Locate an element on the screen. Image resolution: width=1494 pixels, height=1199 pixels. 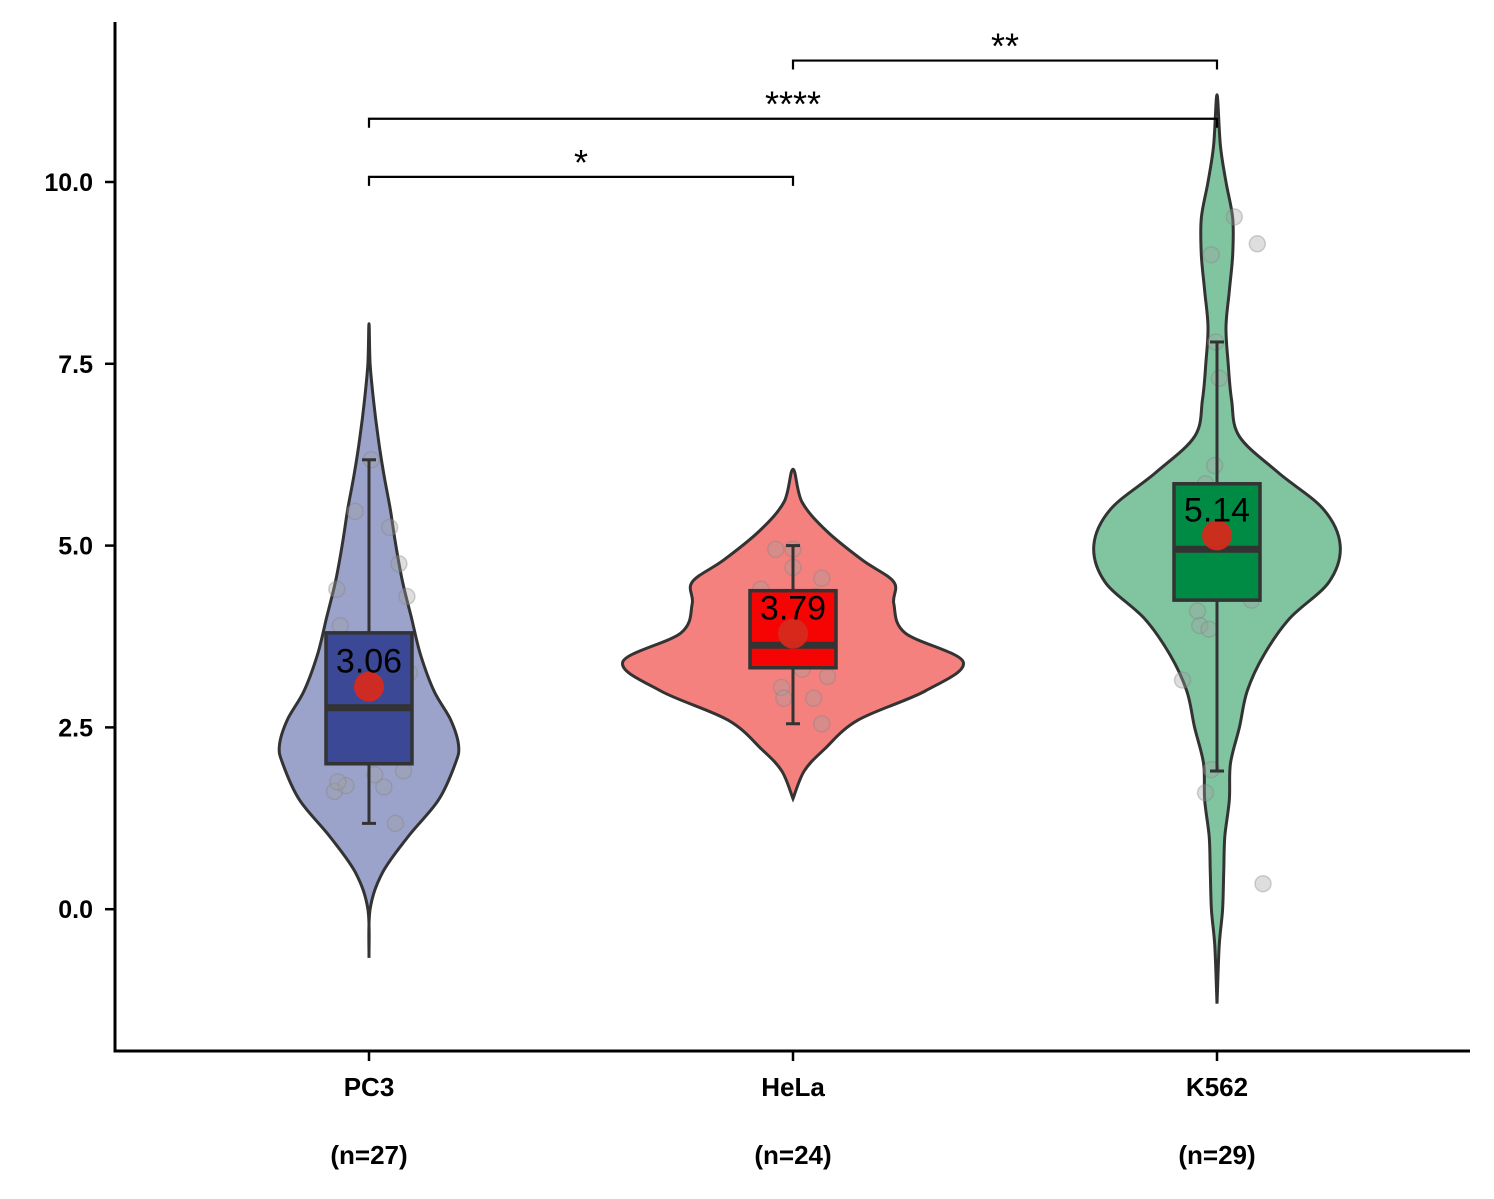
x-tick-label-k562: K562 is located at coordinates (1217, 1087).